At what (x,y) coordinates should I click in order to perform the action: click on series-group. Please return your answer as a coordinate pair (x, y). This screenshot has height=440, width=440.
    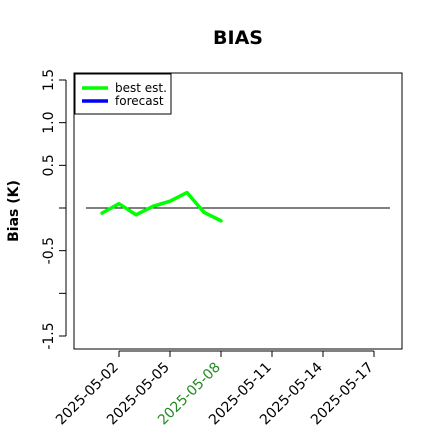
    Looking at the image, I should click on (161, 206).